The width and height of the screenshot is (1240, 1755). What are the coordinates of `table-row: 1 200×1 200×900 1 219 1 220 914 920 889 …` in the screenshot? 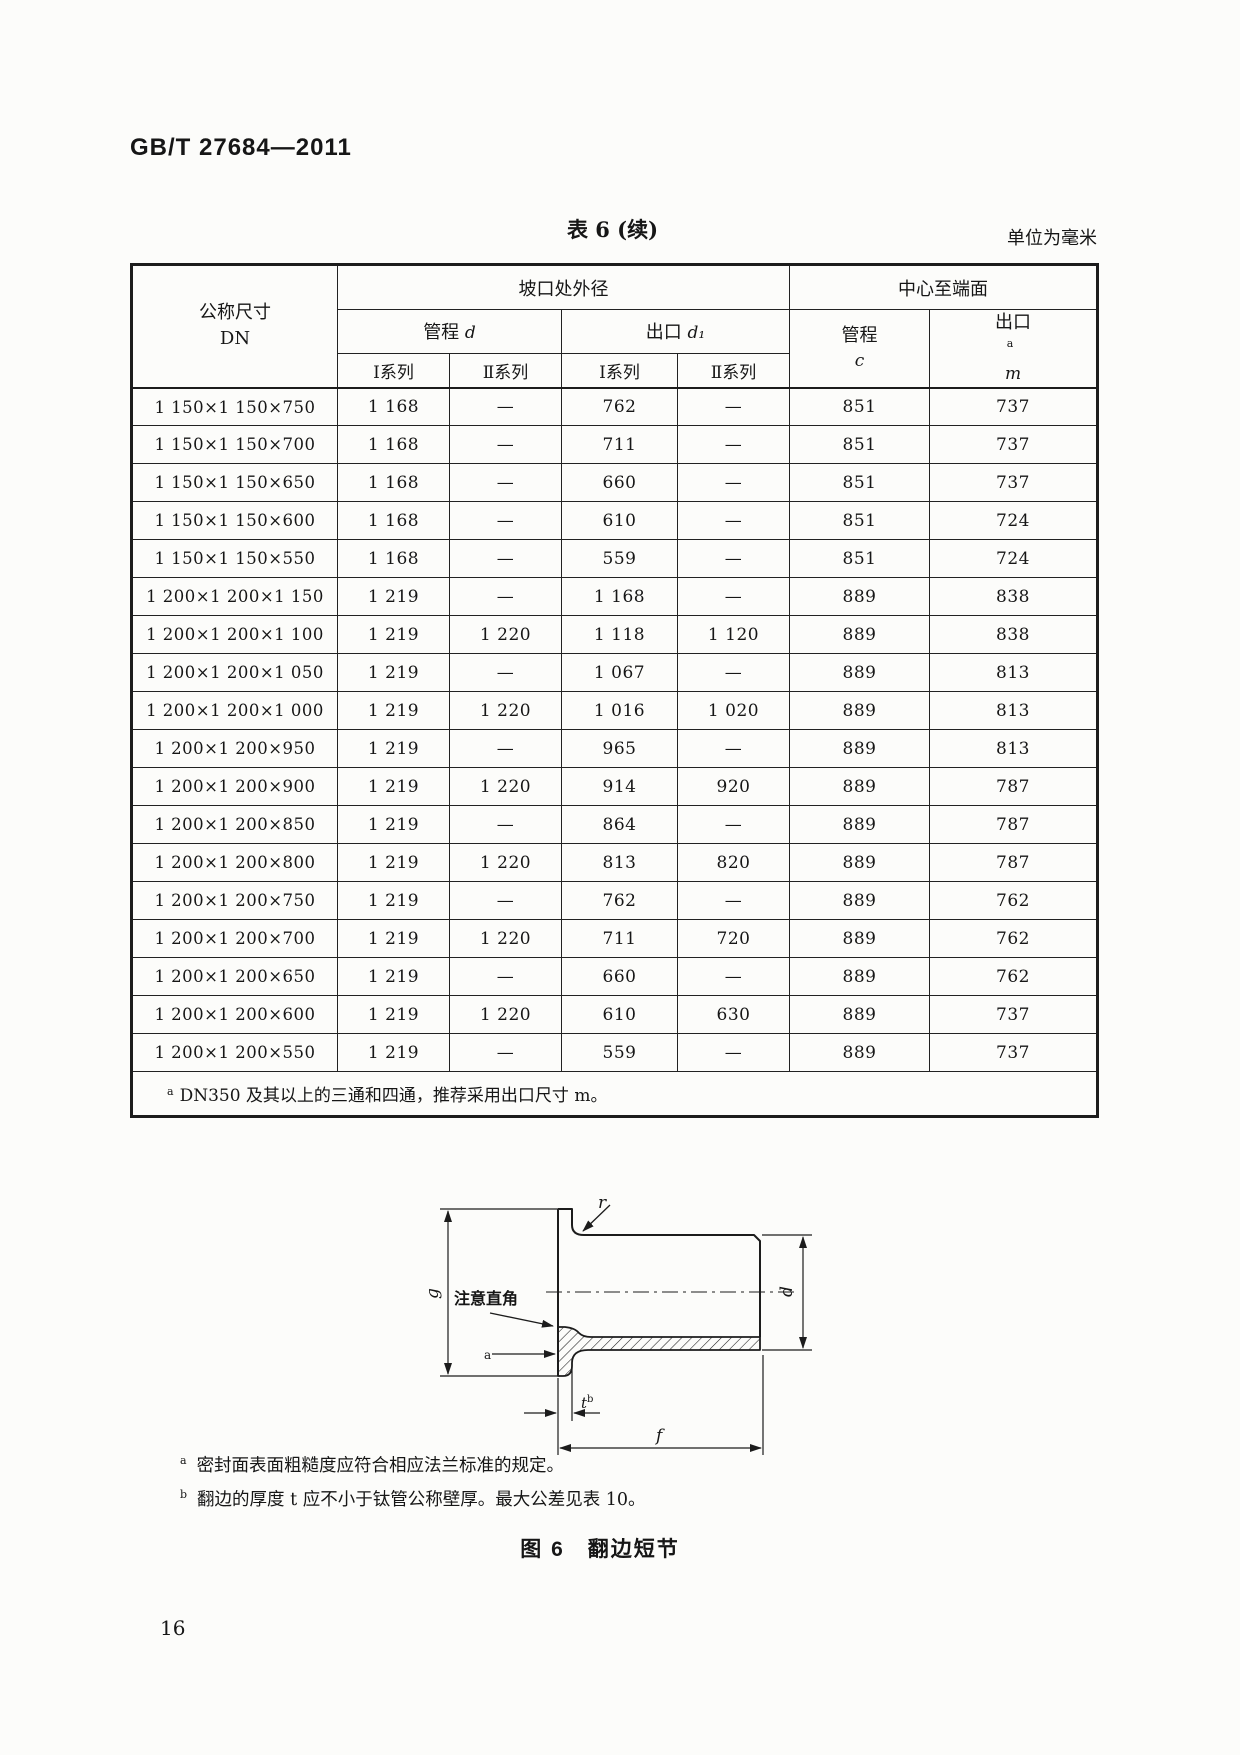 It's located at (614, 787).